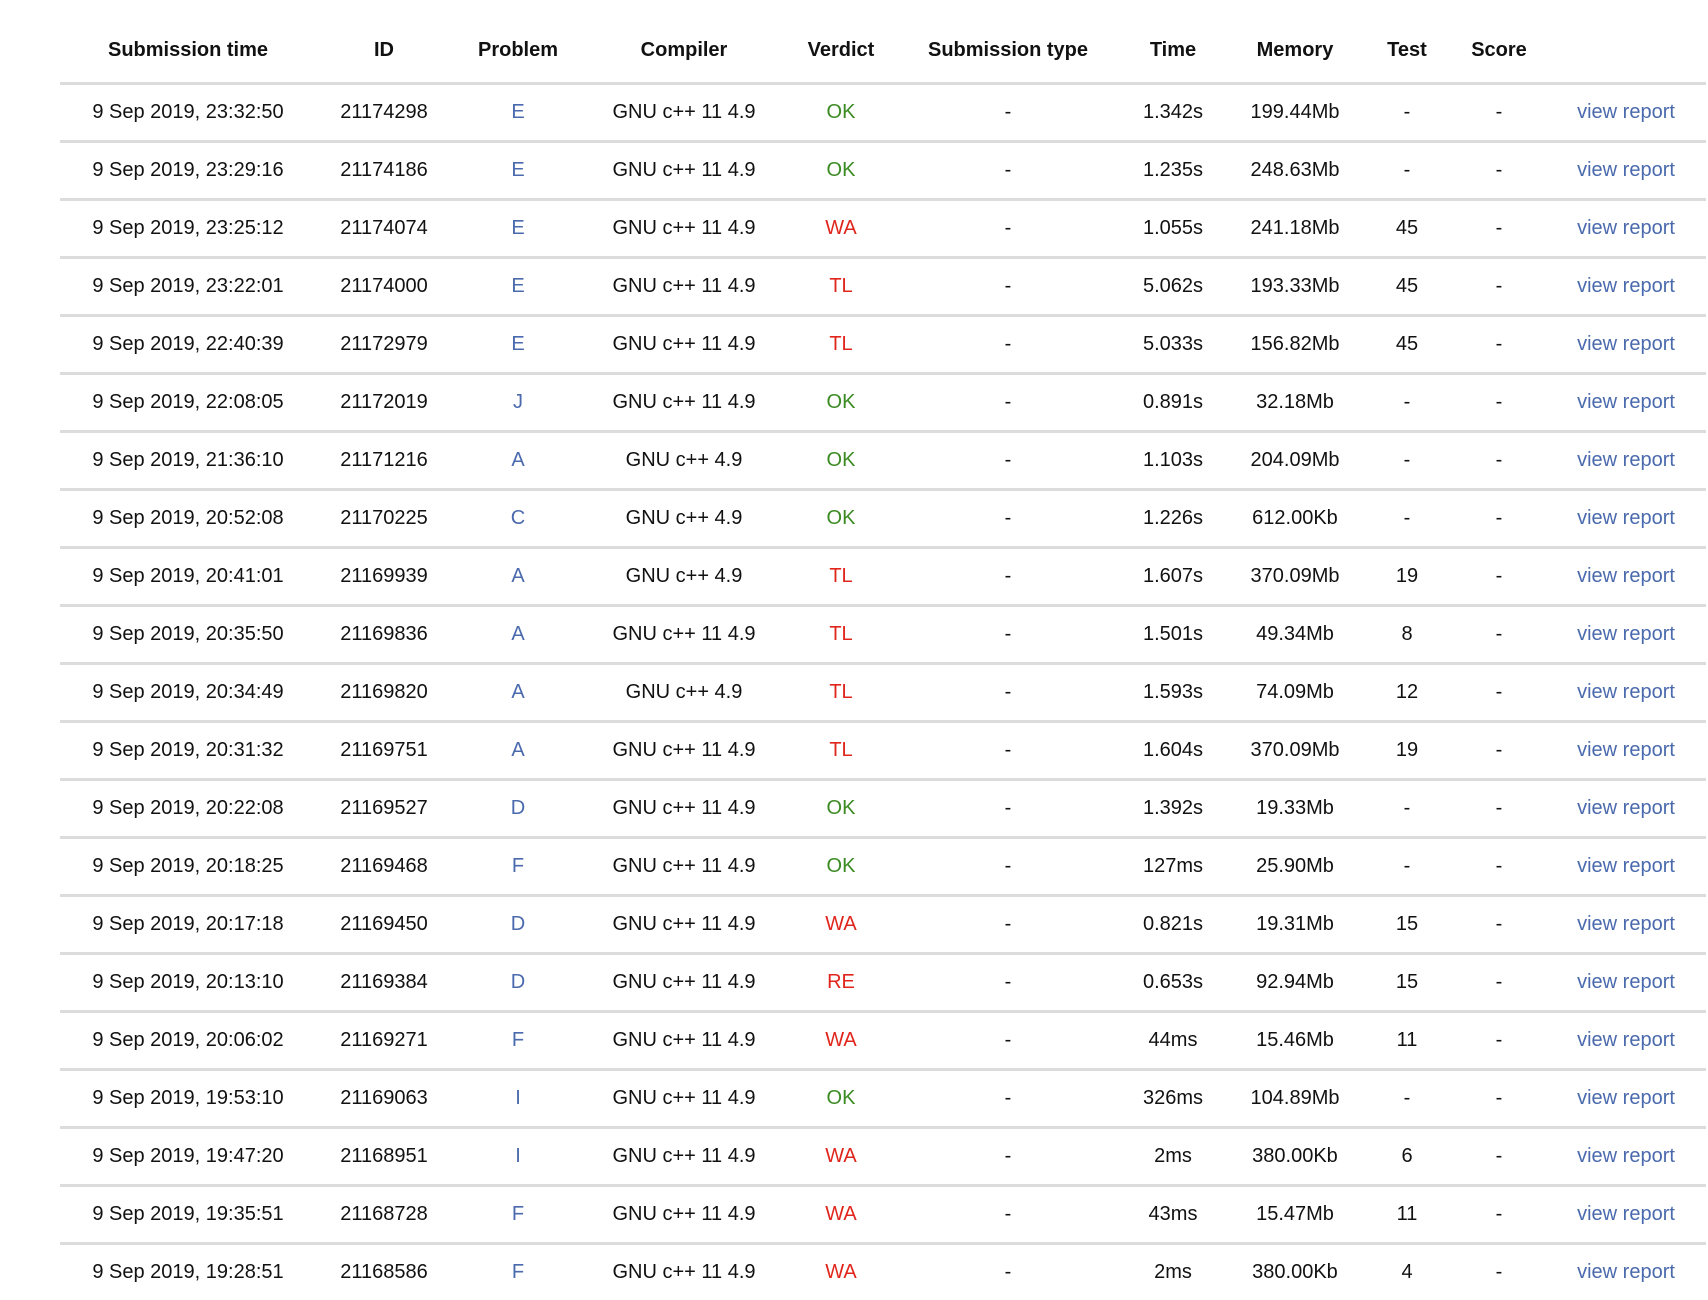 The width and height of the screenshot is (1708, 1300). I want to click on cell-submission-time: 9 Sep 2019, 20:41:01, so click(188, 577).